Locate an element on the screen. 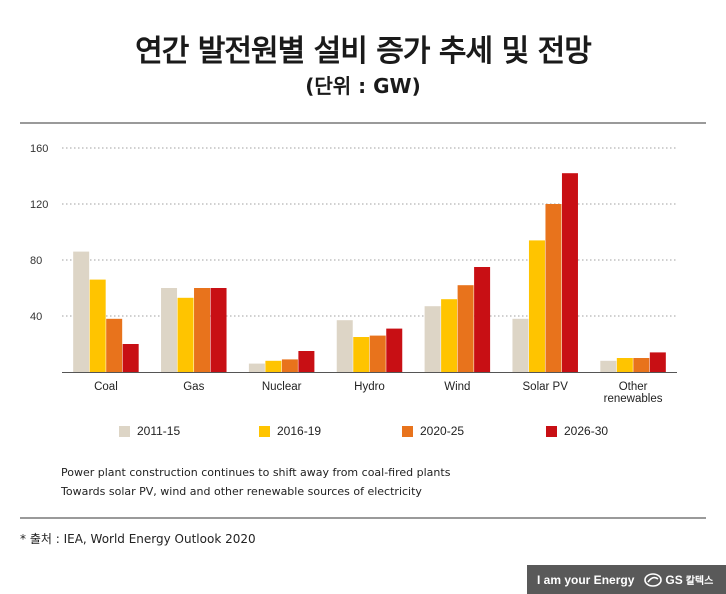 The width and height of the screenshot is (726, 594). x-tick-label-gas: Gas is located at coordinates (193, 387).